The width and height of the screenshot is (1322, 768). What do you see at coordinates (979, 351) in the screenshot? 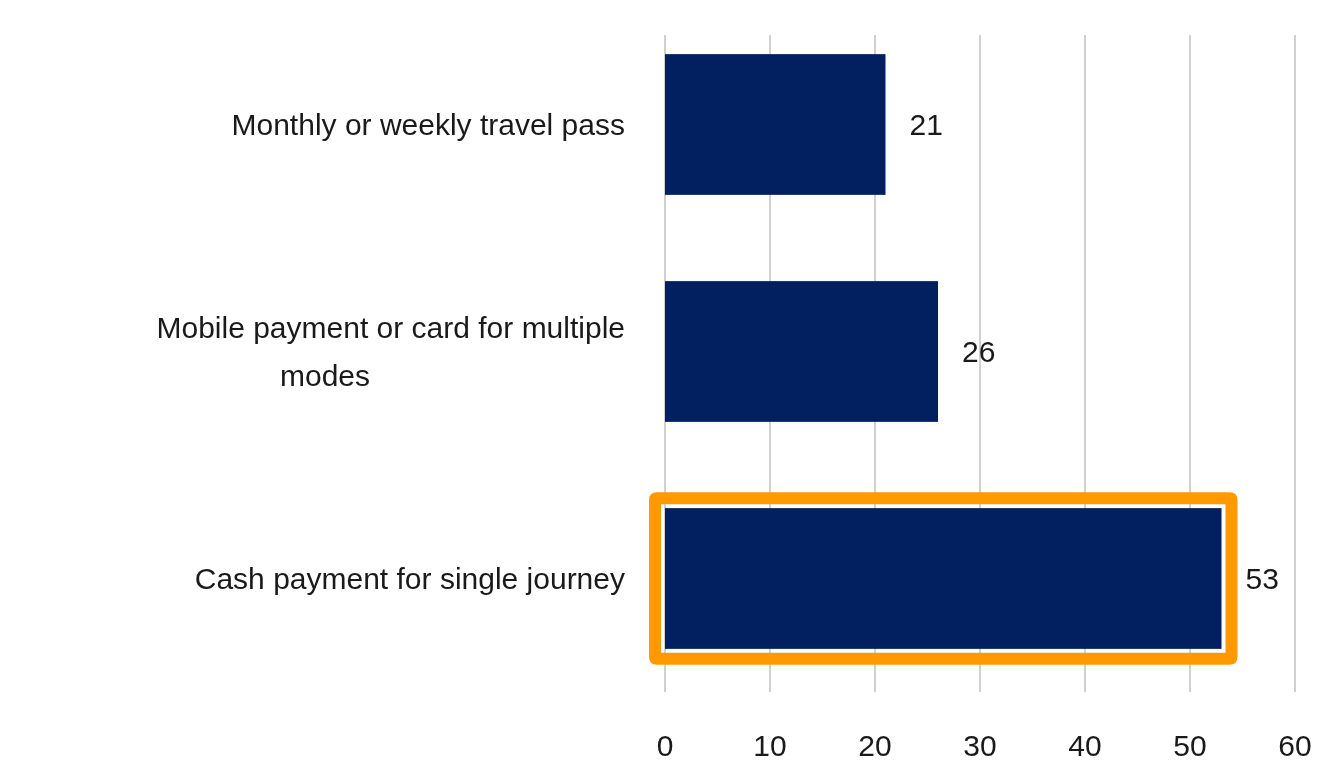
I see `data-label: 26` at bounding box center [979, 351].